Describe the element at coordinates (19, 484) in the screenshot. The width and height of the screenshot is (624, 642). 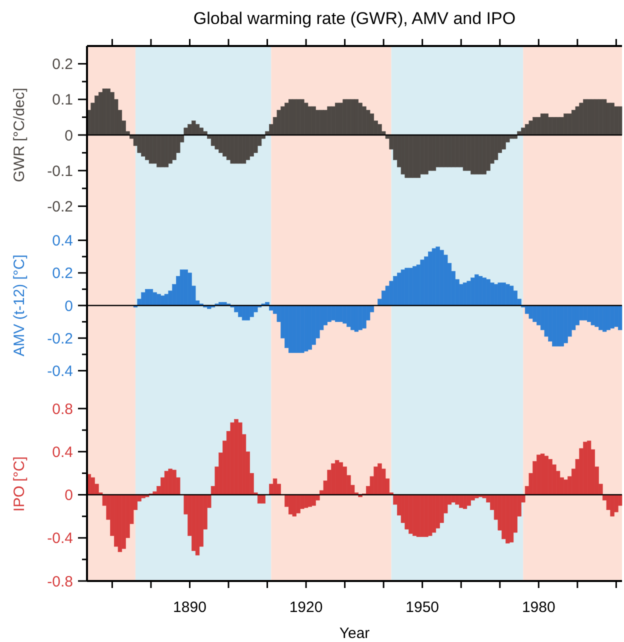
I see `y-axis-title: IPO [°C]` at that location.